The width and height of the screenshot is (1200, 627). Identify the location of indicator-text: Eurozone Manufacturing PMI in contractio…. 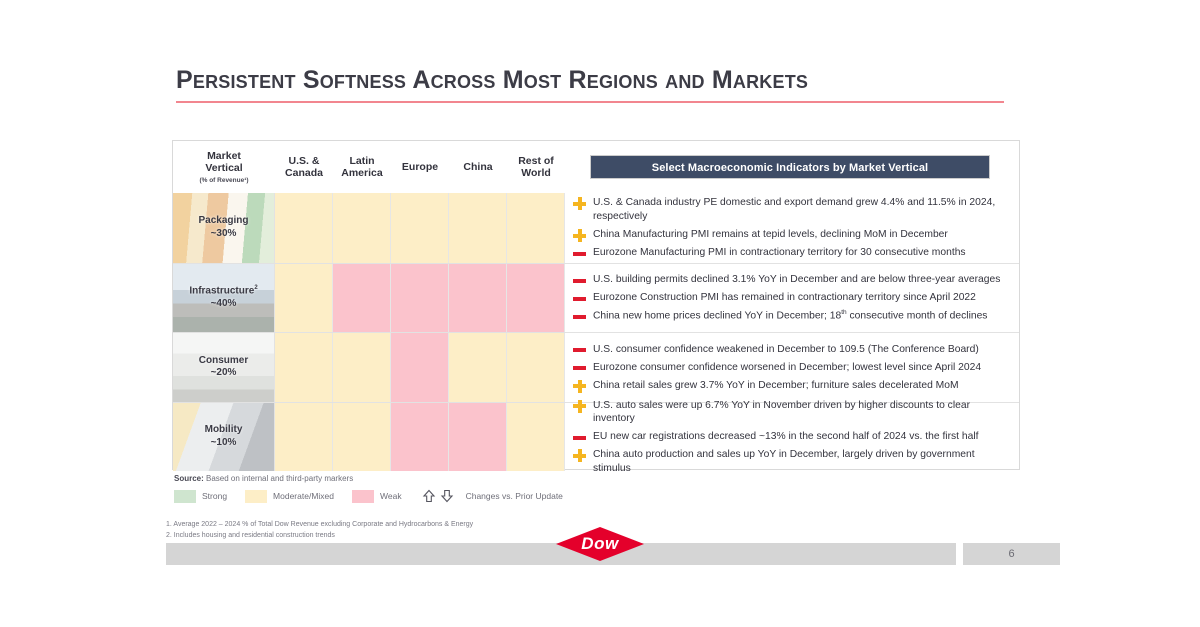
(779, 253).